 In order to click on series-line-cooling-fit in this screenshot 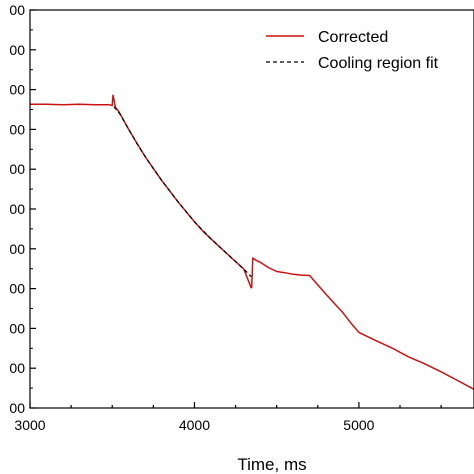, I will do `click(182, 192)`.